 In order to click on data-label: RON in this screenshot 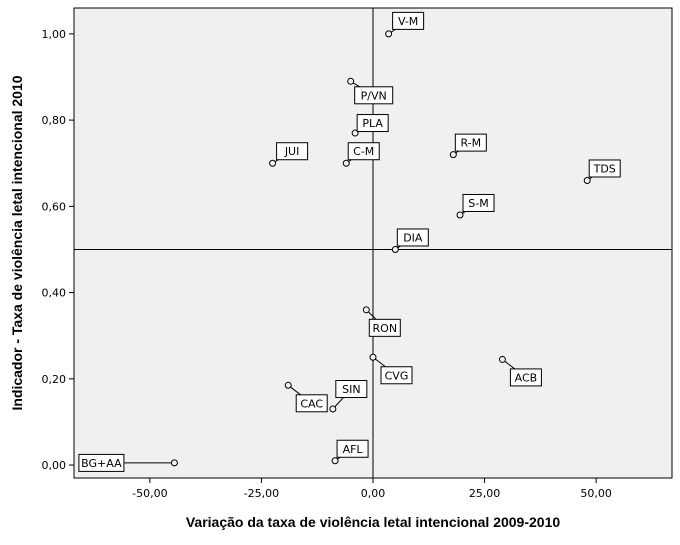, I will do `click(385, 328)`.